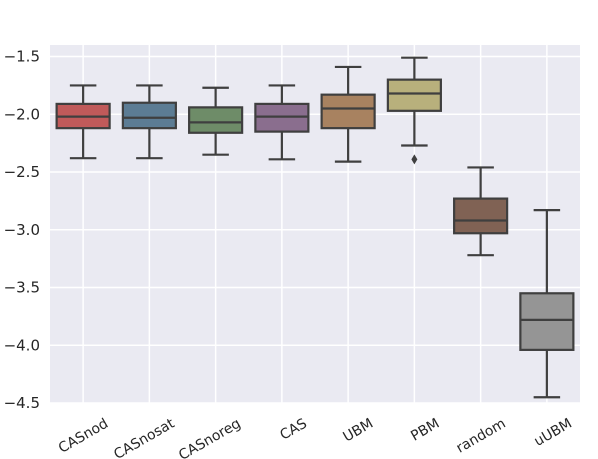 This screenshot has height=459, width=598. Describe the element at coordinates (144, 437) in the screenshot. I see `x-tick-label: CASnosat` at that location.